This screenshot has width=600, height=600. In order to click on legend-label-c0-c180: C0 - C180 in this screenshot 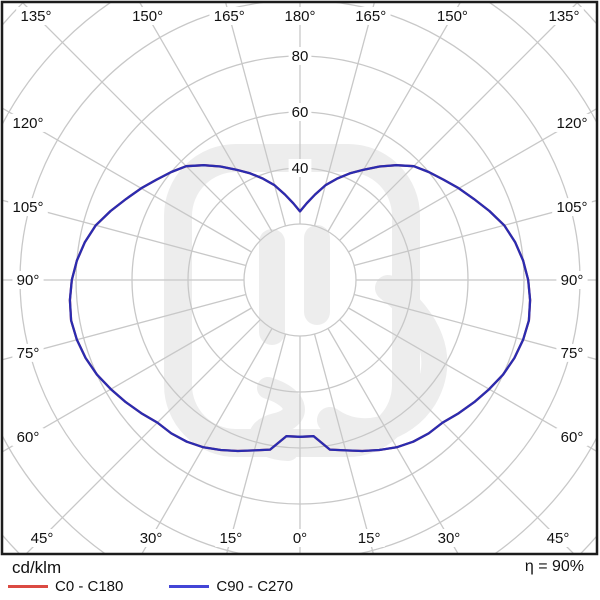, I will do `click(89, 586)`.